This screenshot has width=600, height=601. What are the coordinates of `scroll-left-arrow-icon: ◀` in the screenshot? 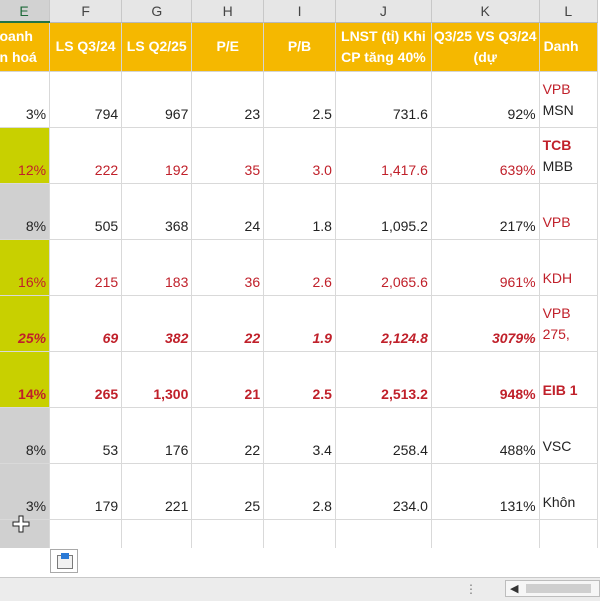 It's located at (514, 589).